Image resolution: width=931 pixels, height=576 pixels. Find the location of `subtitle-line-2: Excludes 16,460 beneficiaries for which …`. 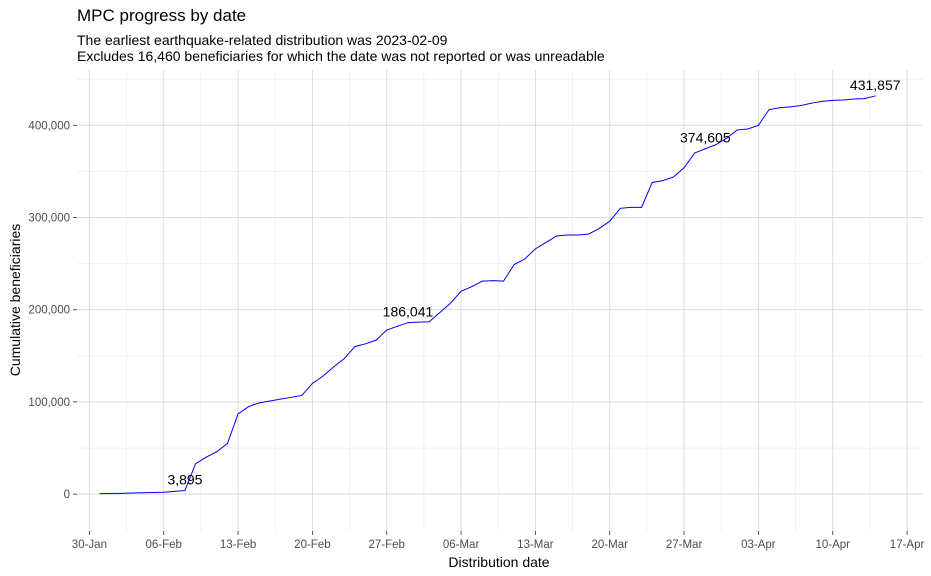

subtitle-line-2: Excludes 16,460 beneficiaries for which … is located at coordinates (341, 56).